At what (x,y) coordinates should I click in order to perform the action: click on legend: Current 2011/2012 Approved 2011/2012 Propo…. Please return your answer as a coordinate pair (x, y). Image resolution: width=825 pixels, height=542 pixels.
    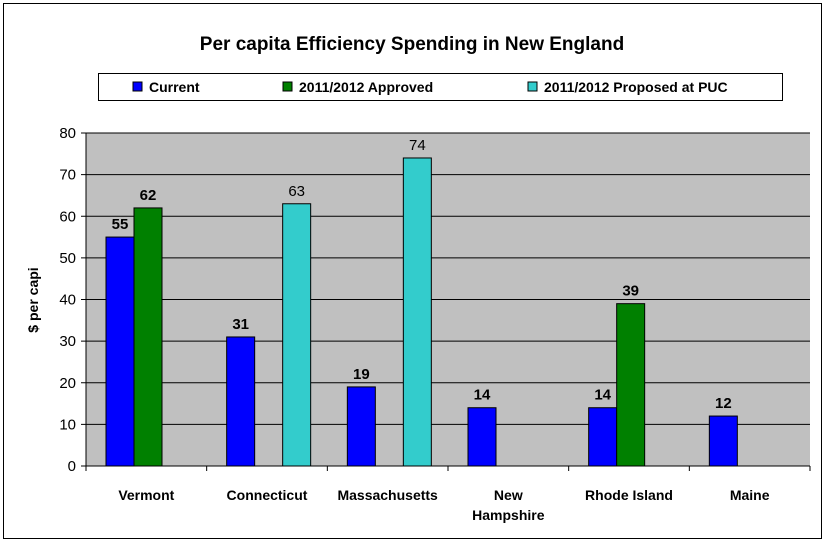
    Looking at the image, I should click on (440, 87).